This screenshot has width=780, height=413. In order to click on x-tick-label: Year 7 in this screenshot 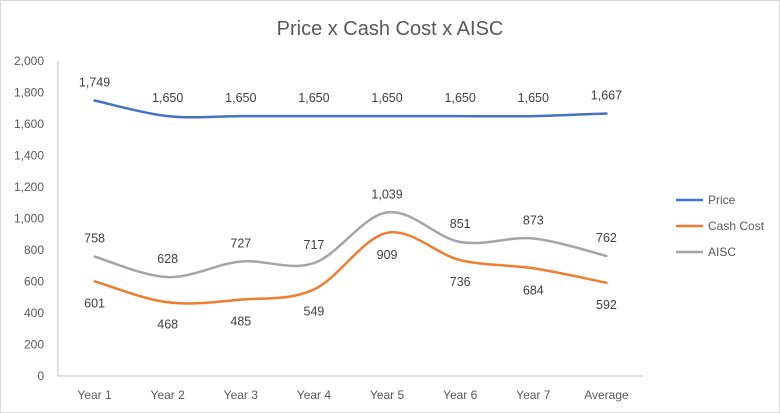, I will do `click(533, 395)`.